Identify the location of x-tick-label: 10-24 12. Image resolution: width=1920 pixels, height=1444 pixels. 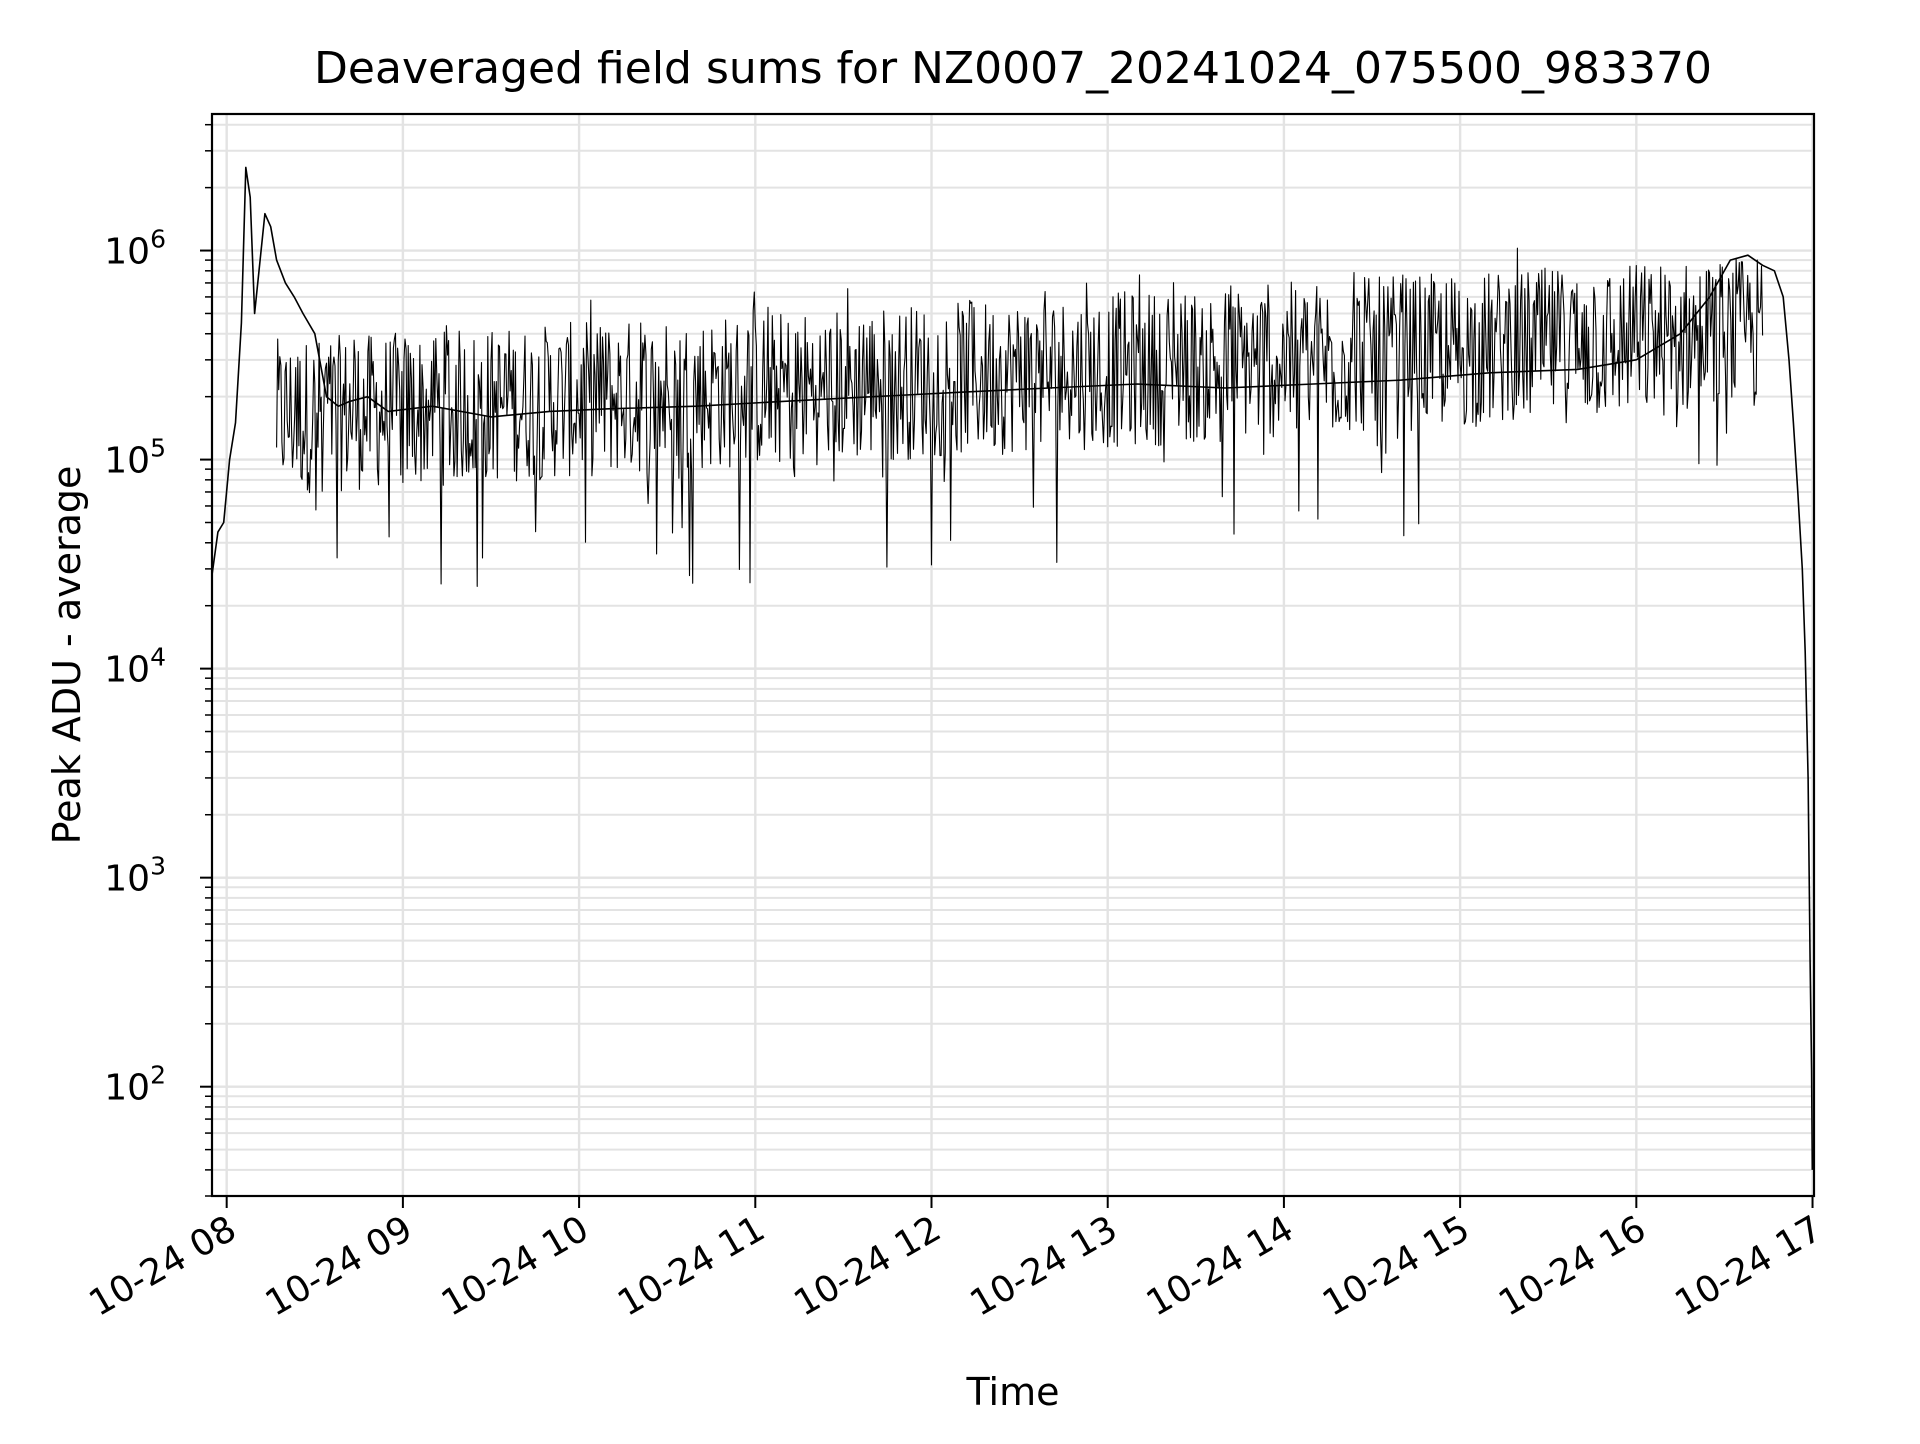
(867, 1266).